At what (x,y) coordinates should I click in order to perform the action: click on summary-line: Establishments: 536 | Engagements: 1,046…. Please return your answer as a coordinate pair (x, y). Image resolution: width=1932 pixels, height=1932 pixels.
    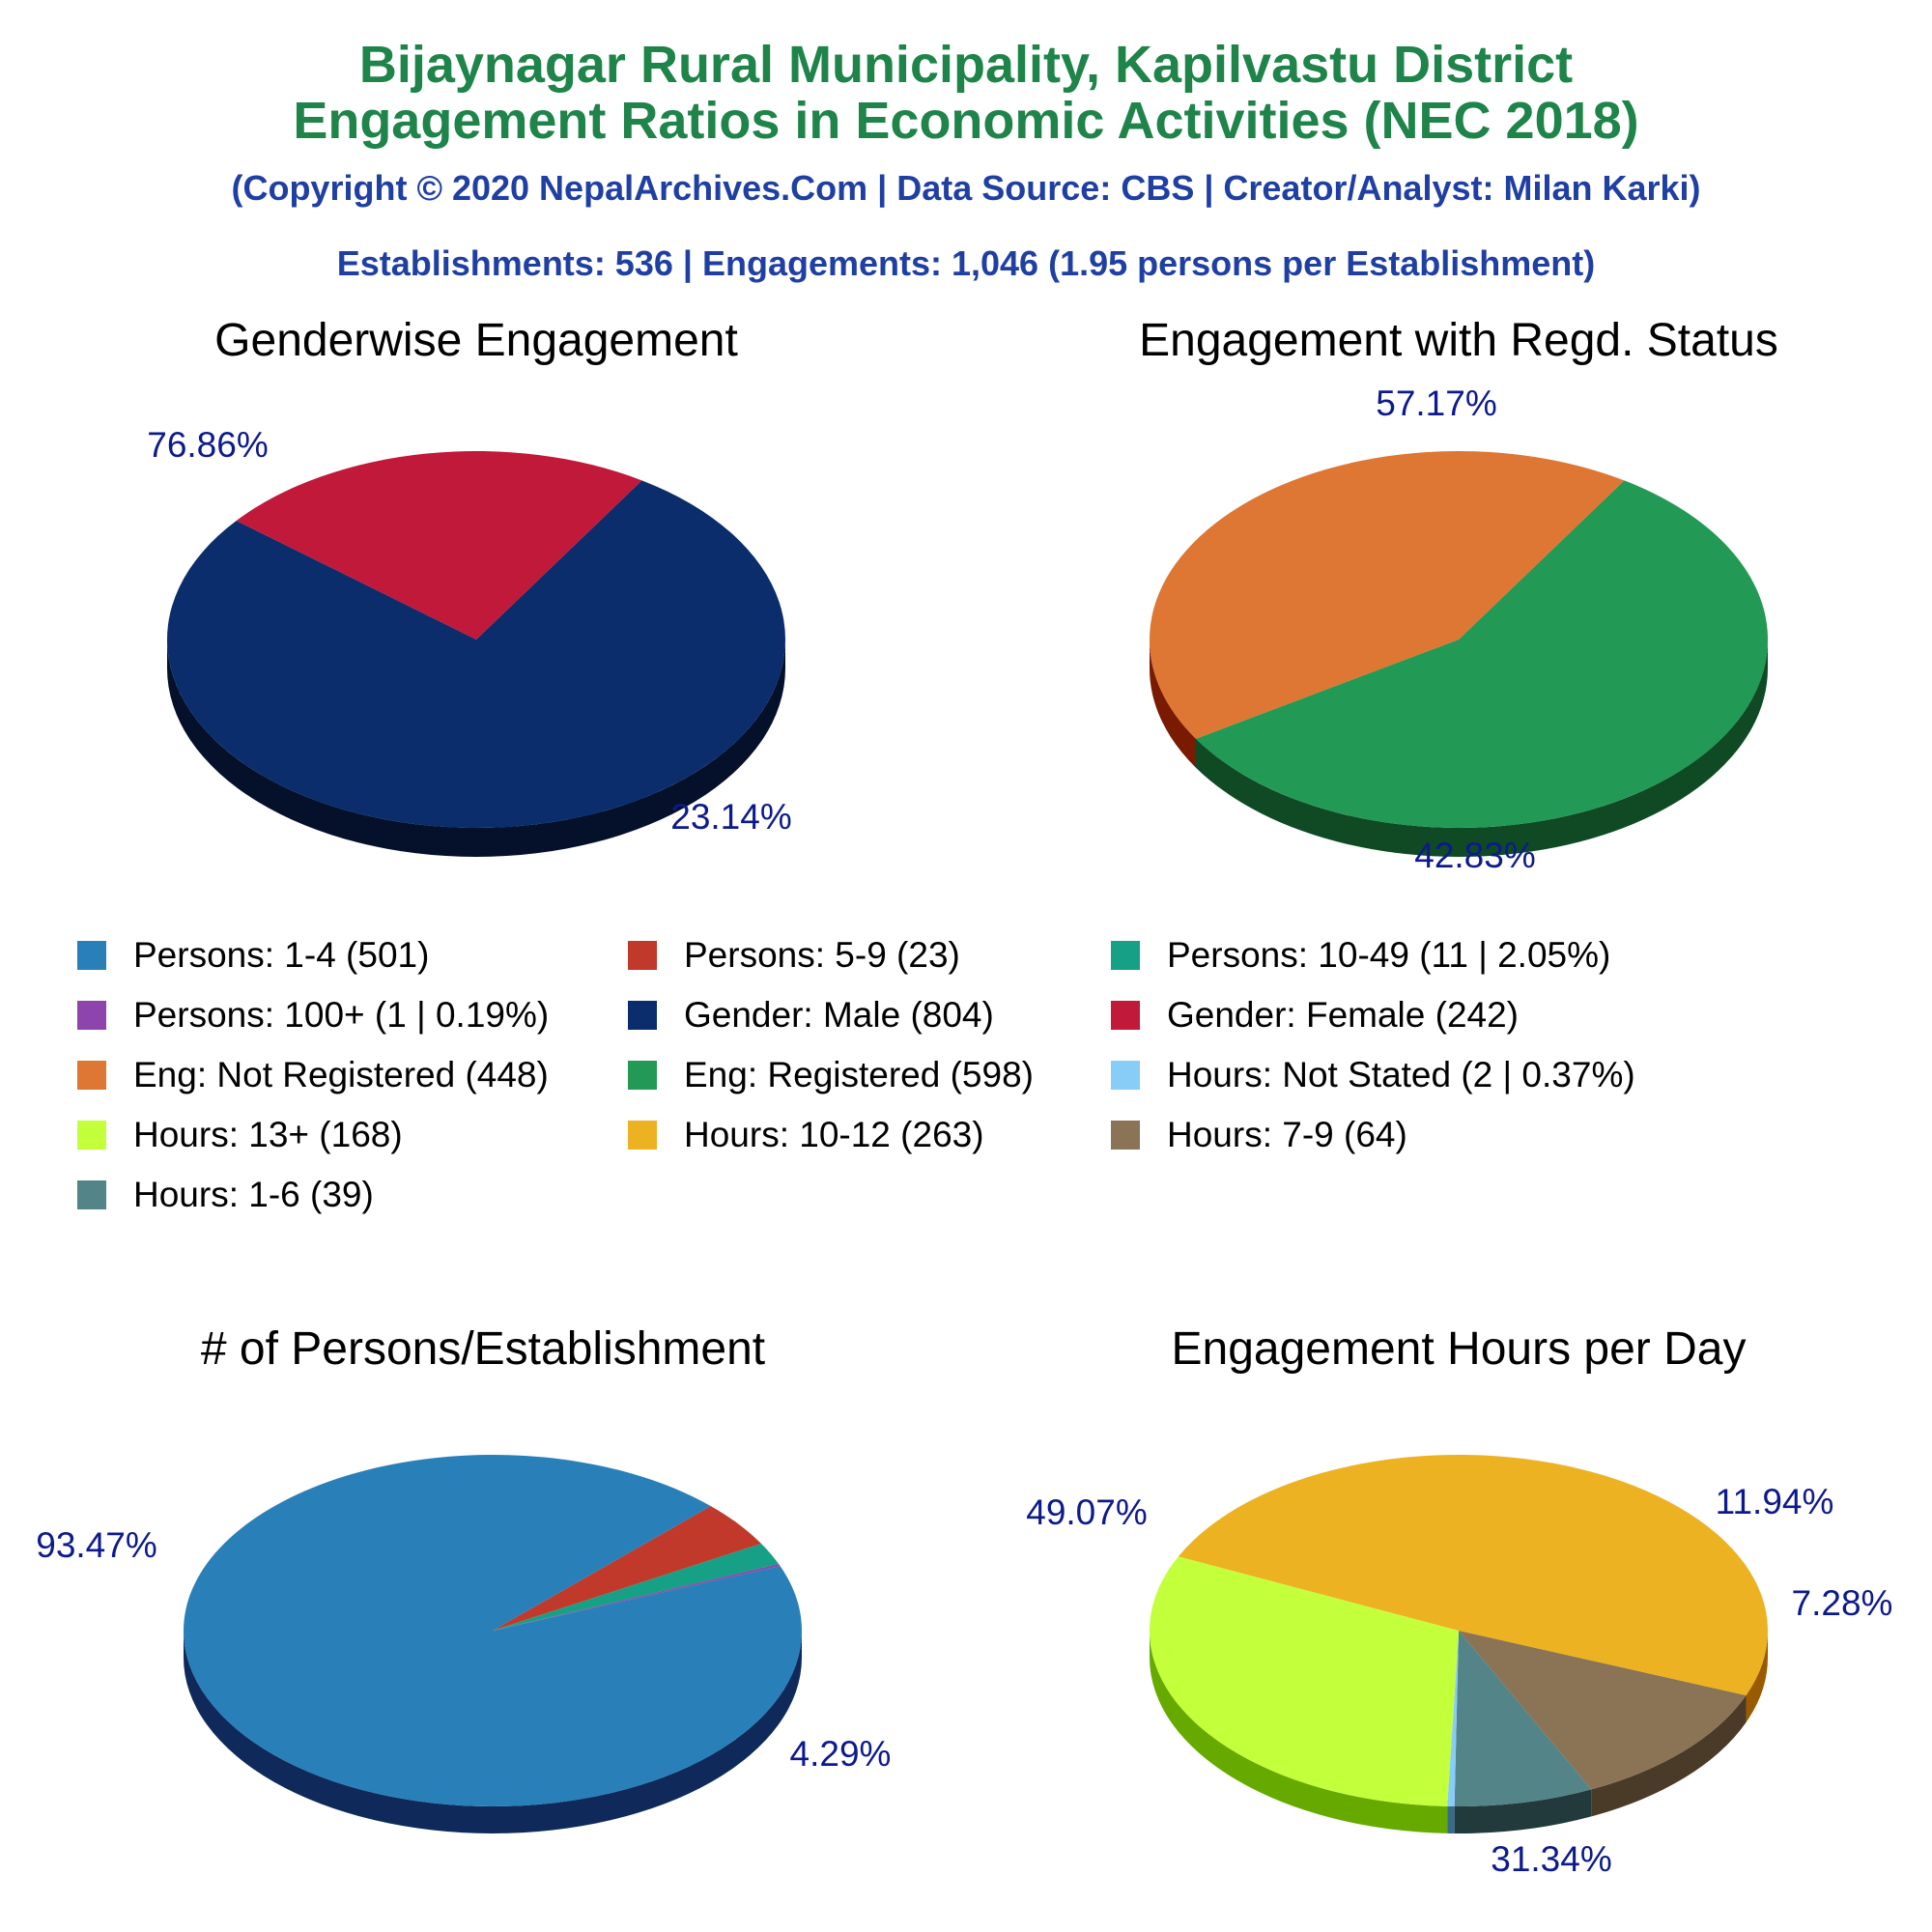
    Looking at the image, I should click on (966, 263).